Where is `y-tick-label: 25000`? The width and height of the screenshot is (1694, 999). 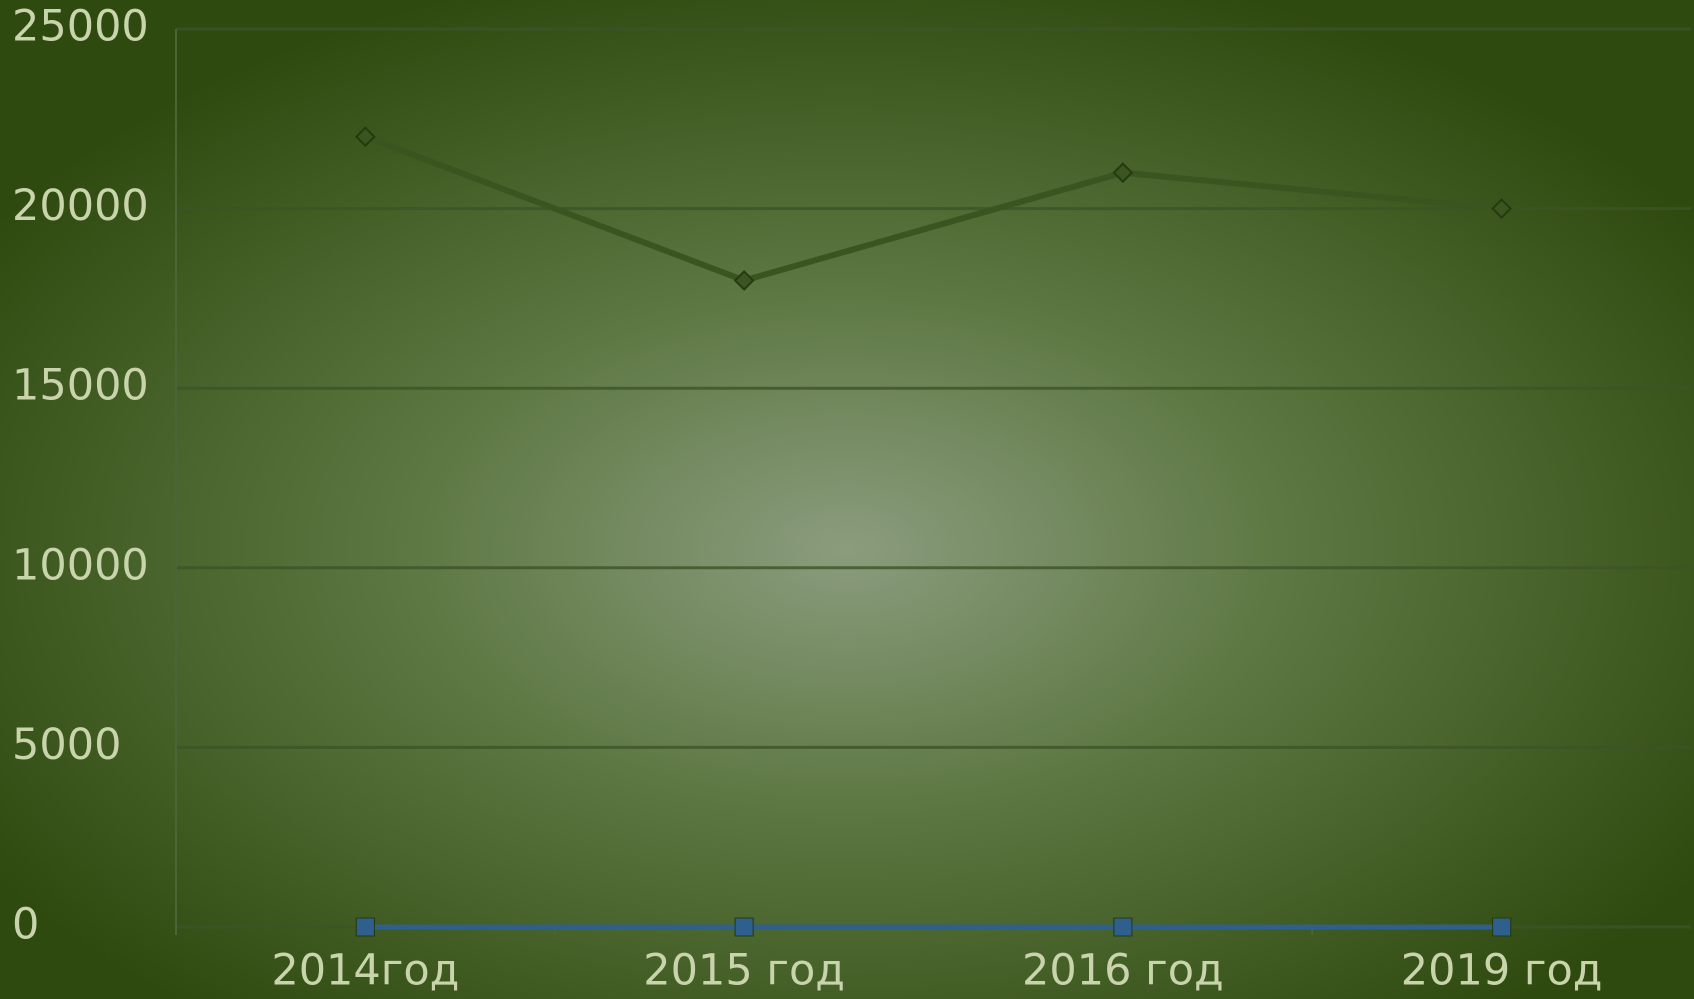 y-tick-label: 25000 is located at coordinates (80, 27).